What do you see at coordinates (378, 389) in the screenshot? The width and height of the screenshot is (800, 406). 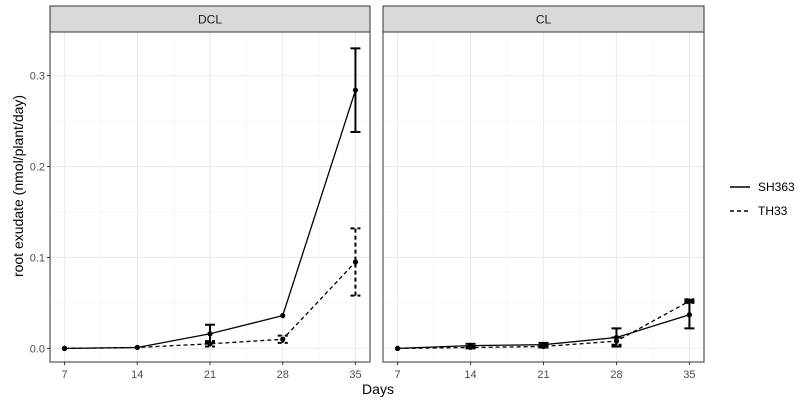 I see `x-axis-title: Days` at bounding box center [378, 389].